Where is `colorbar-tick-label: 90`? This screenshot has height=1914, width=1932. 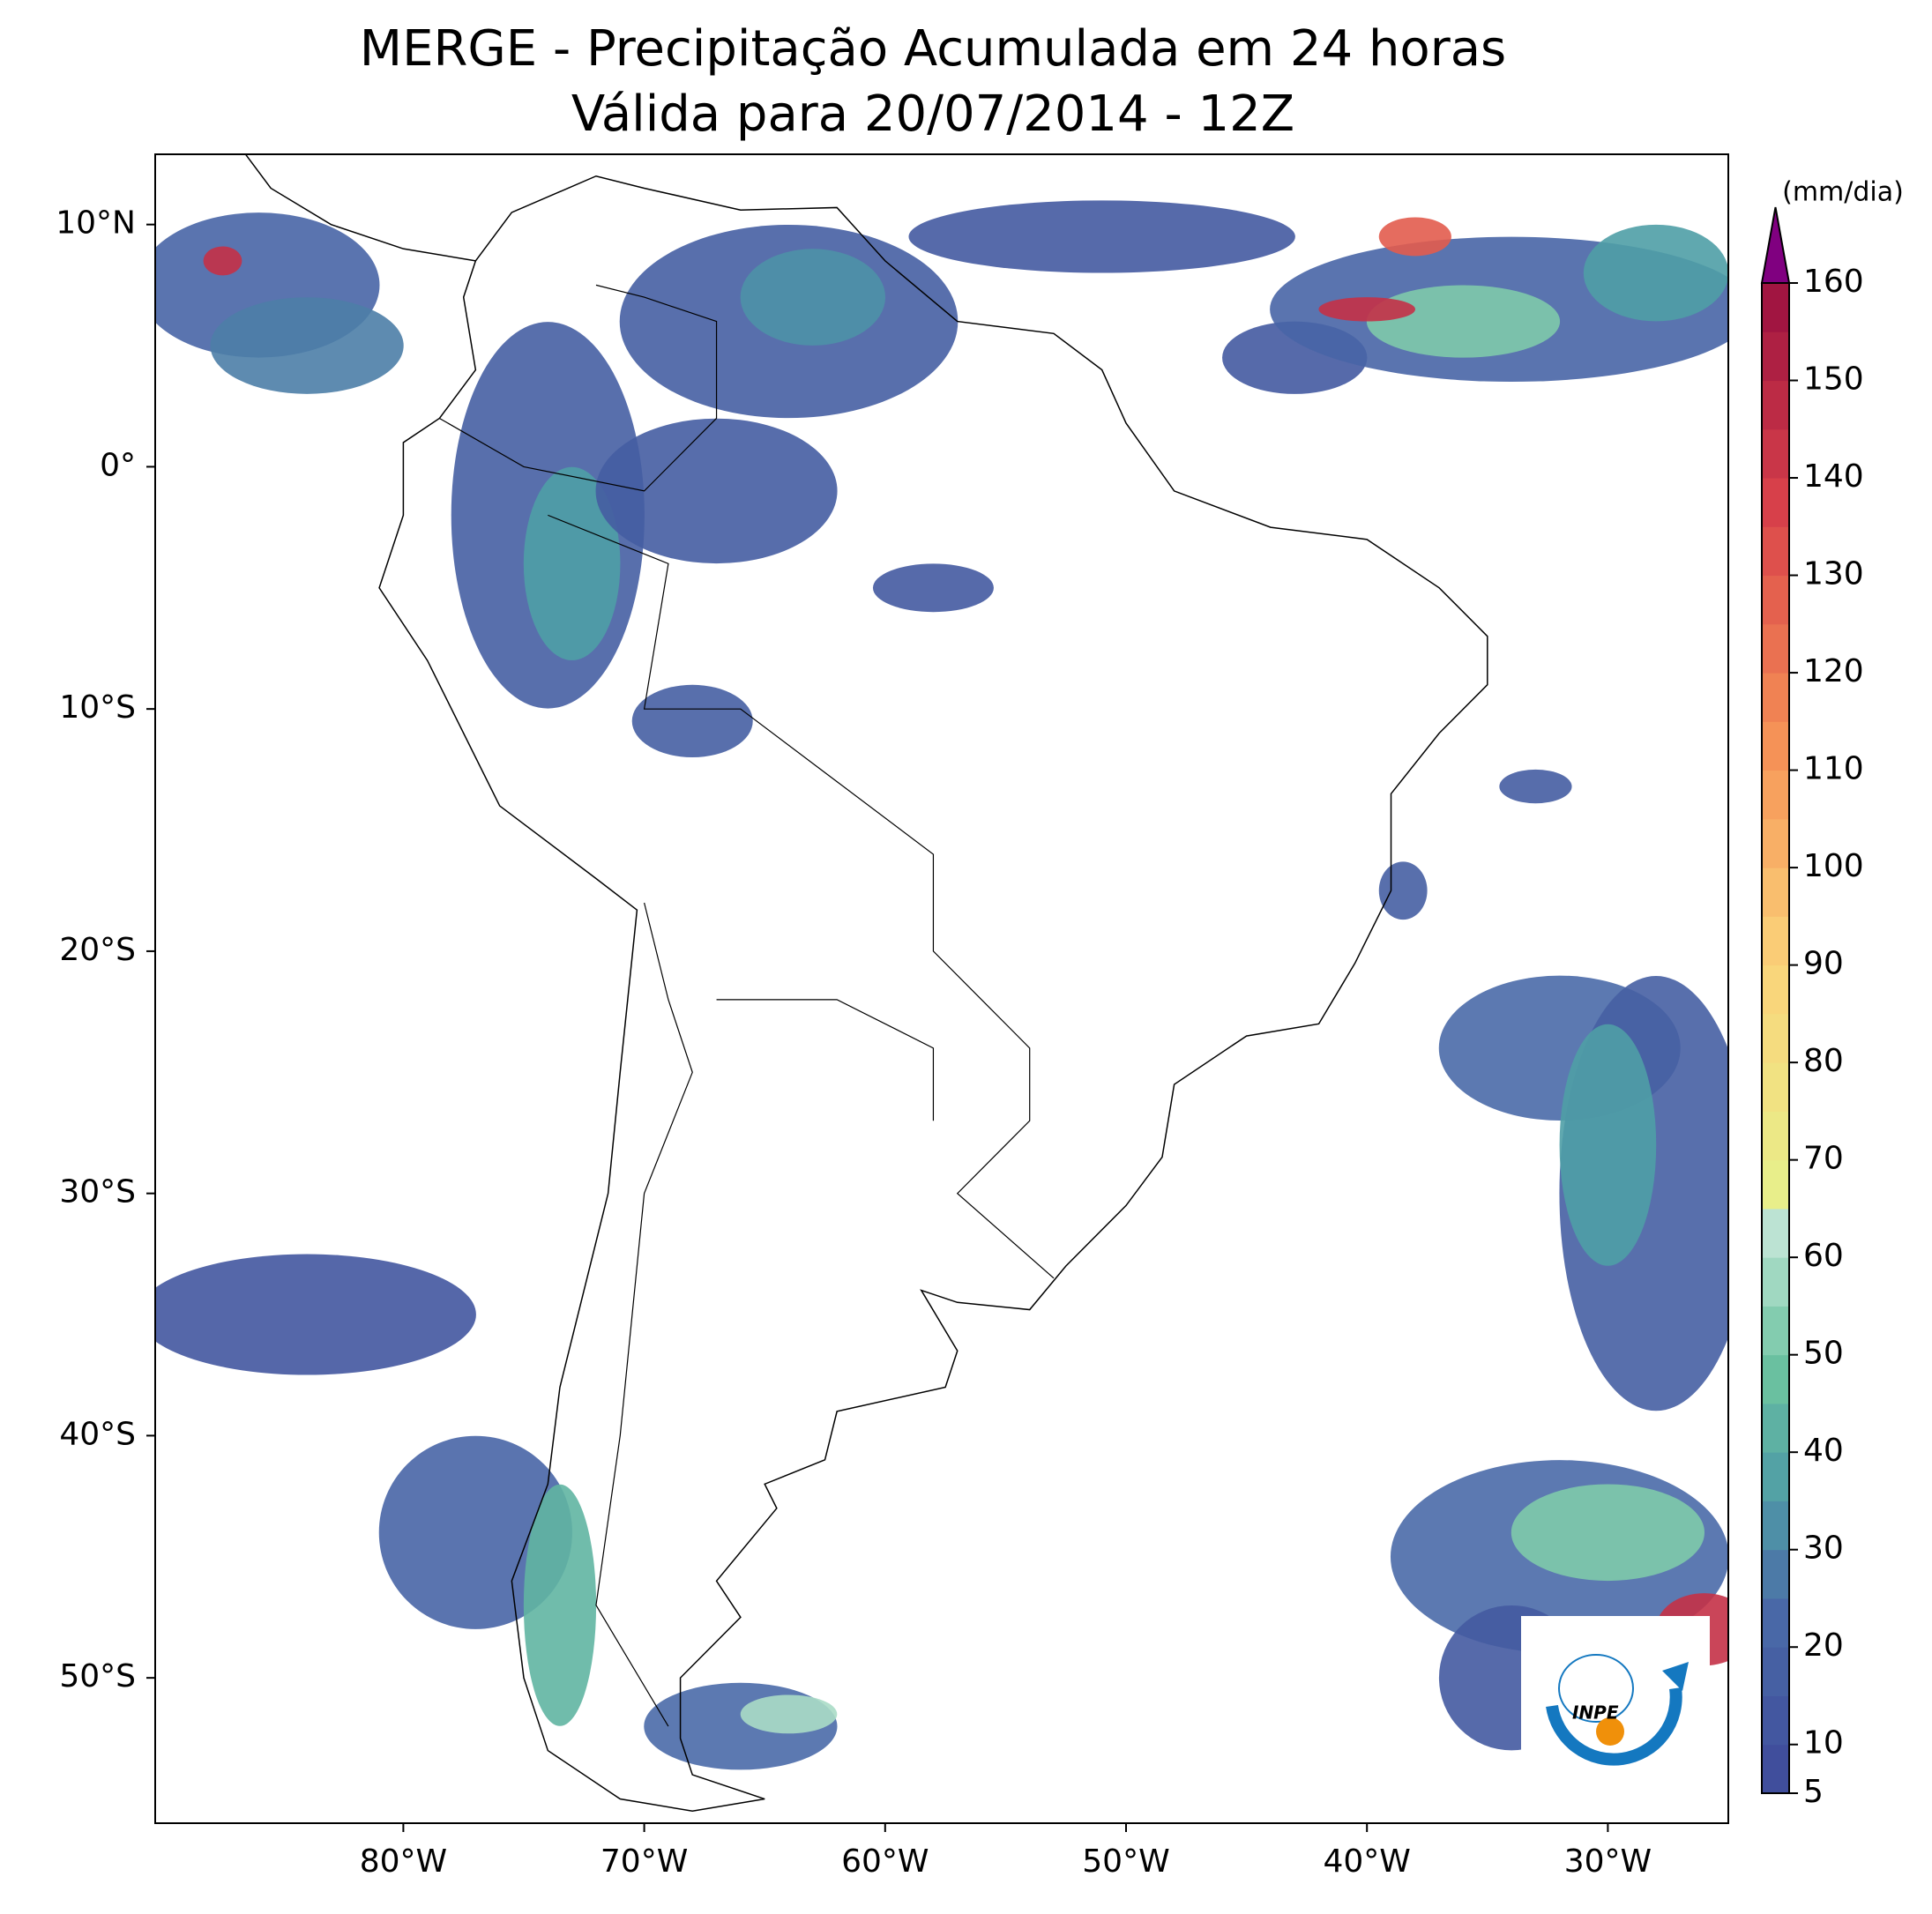 colorbar-tick-label: 90 is located at coordinates (1823, 964).